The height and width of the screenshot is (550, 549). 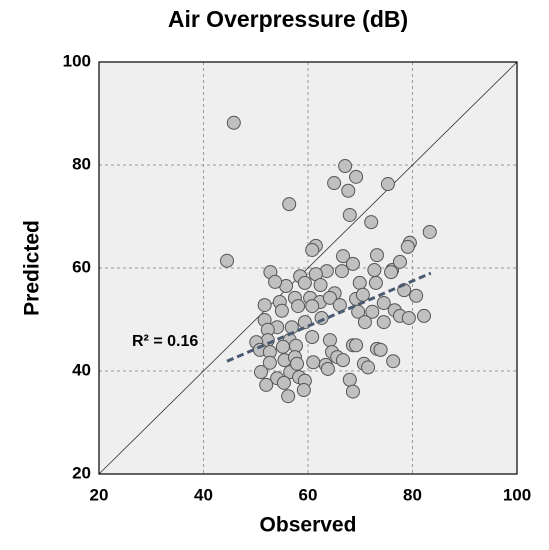 I want to click on y-axis-label: Predicted, so click(x=32, y=268).